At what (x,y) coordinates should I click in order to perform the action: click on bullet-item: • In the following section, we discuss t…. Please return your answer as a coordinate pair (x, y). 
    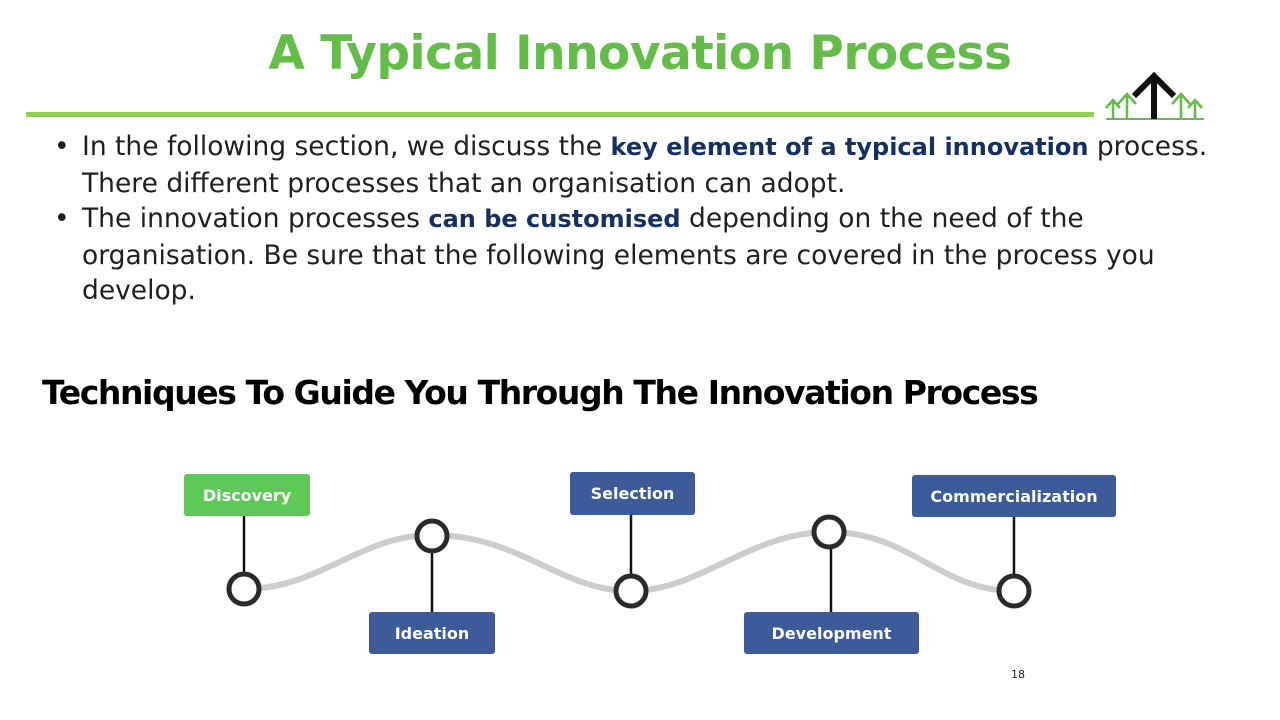
    Looking at the image, I should click on (635, 165).